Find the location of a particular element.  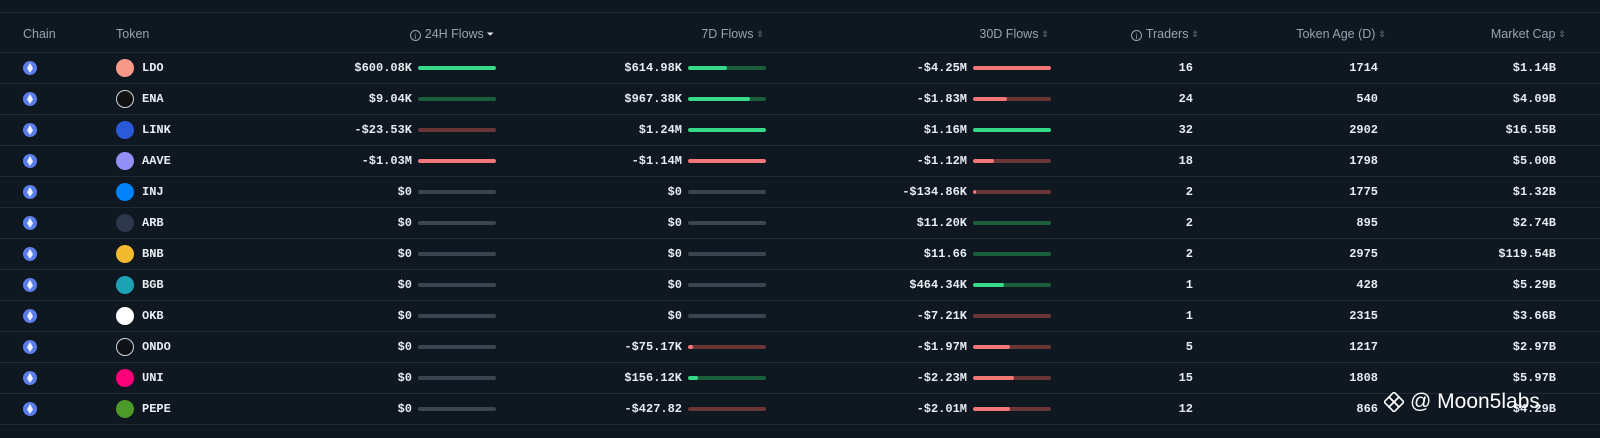

token-cell: OKB is located at coordinates (150, 316).